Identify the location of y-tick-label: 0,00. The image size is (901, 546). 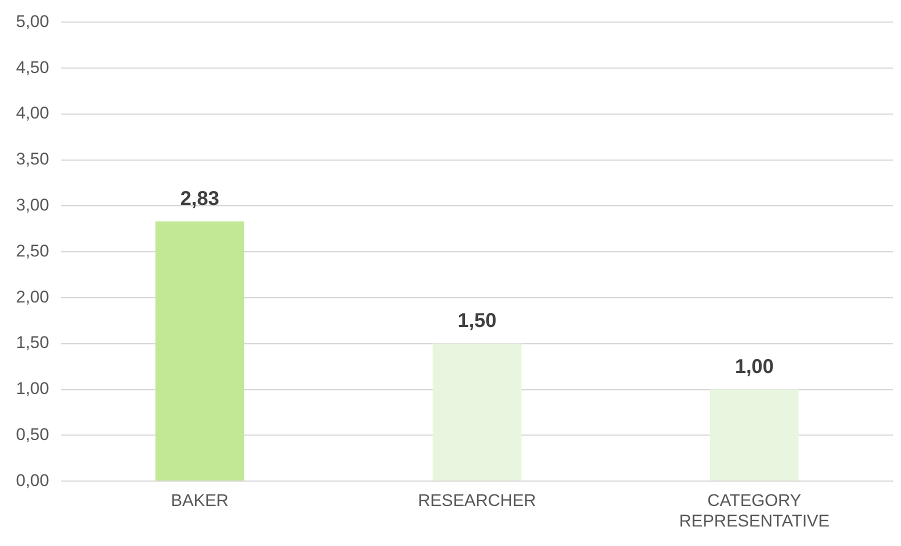
(33, 480).